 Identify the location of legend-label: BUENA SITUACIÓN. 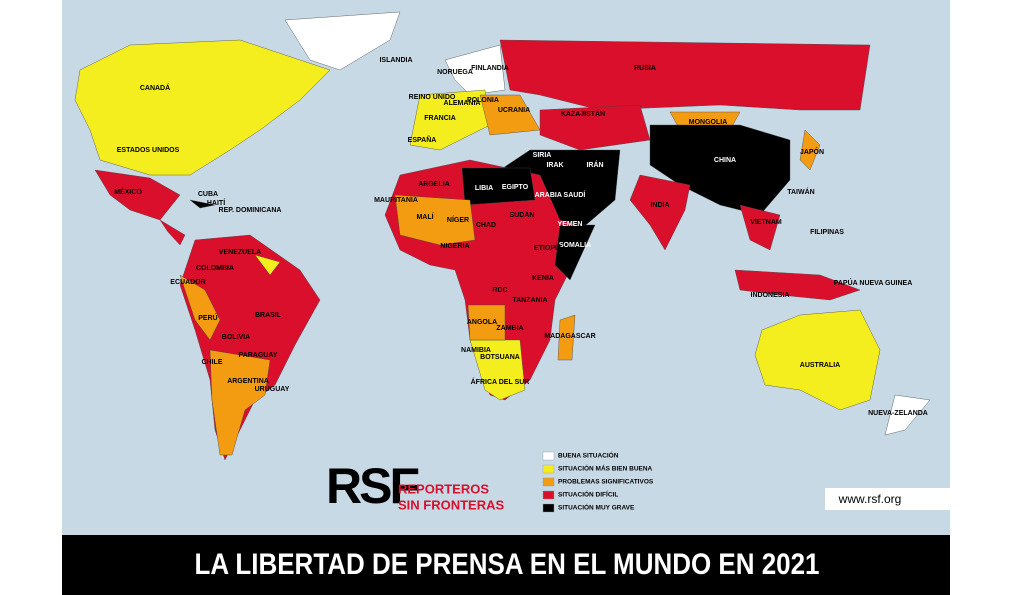
(588, 455).